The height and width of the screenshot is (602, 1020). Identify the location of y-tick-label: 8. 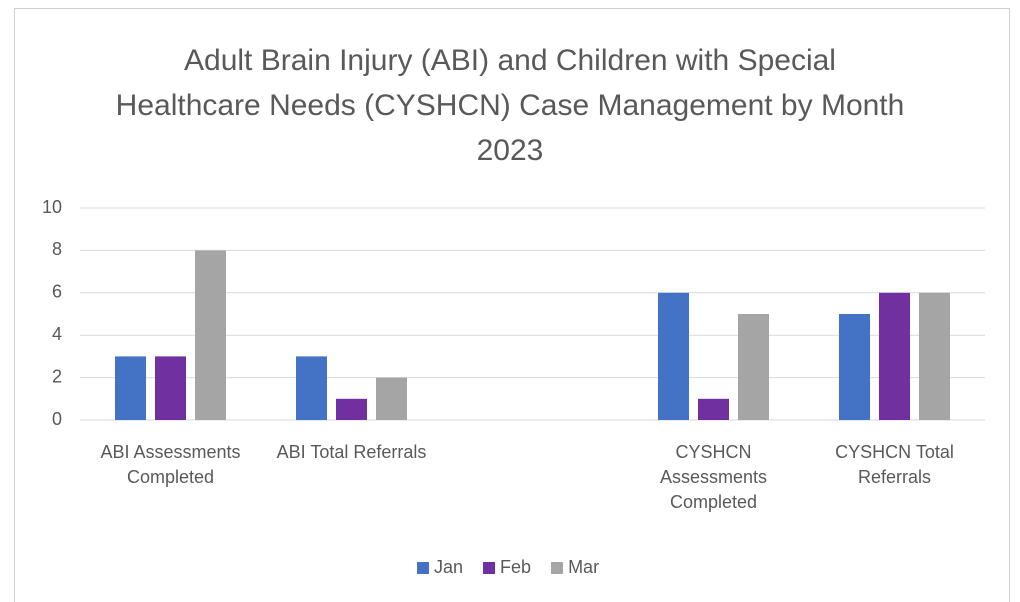
(57, 249).